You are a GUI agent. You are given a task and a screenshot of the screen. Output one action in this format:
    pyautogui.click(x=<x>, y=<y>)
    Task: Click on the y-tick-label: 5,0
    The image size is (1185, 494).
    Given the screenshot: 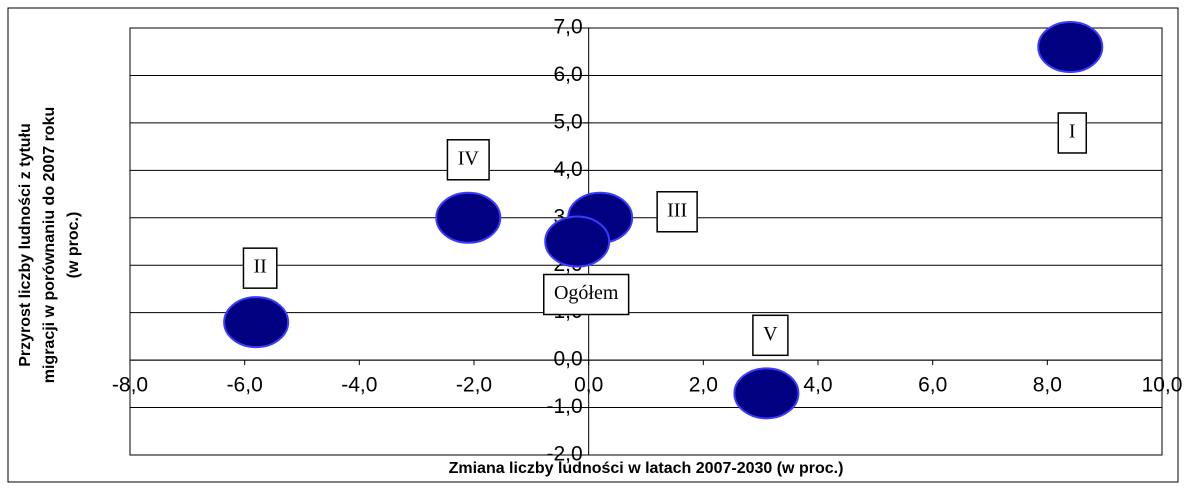 What is the action you would take?
    pyautogui.click(x=567, y=121)
    